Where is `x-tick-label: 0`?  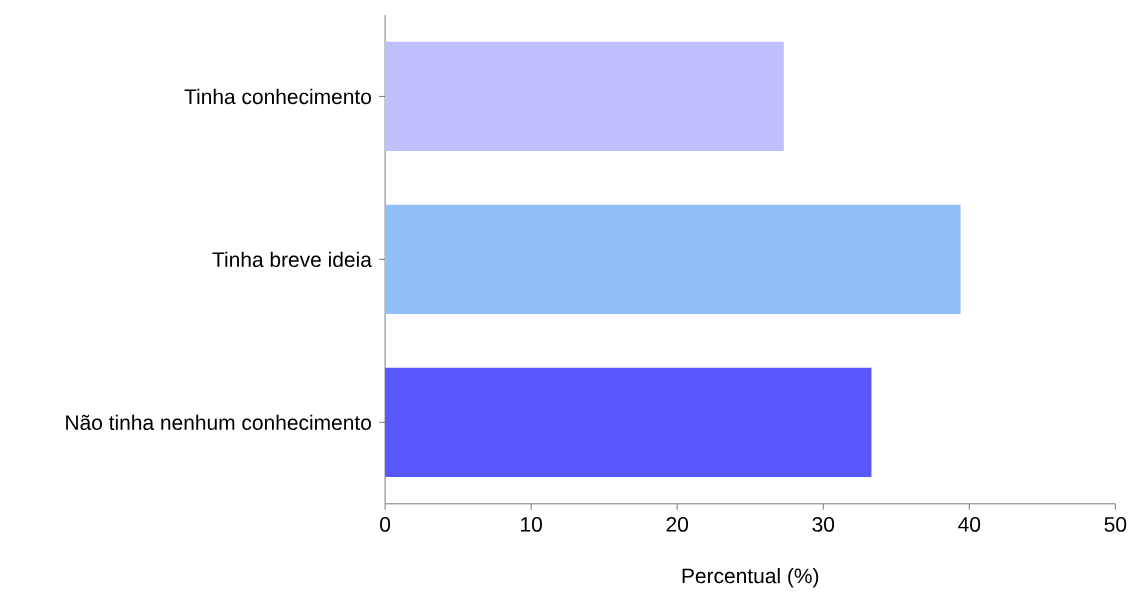
x-tick-label: 0 is located at coordinates (385, 525).